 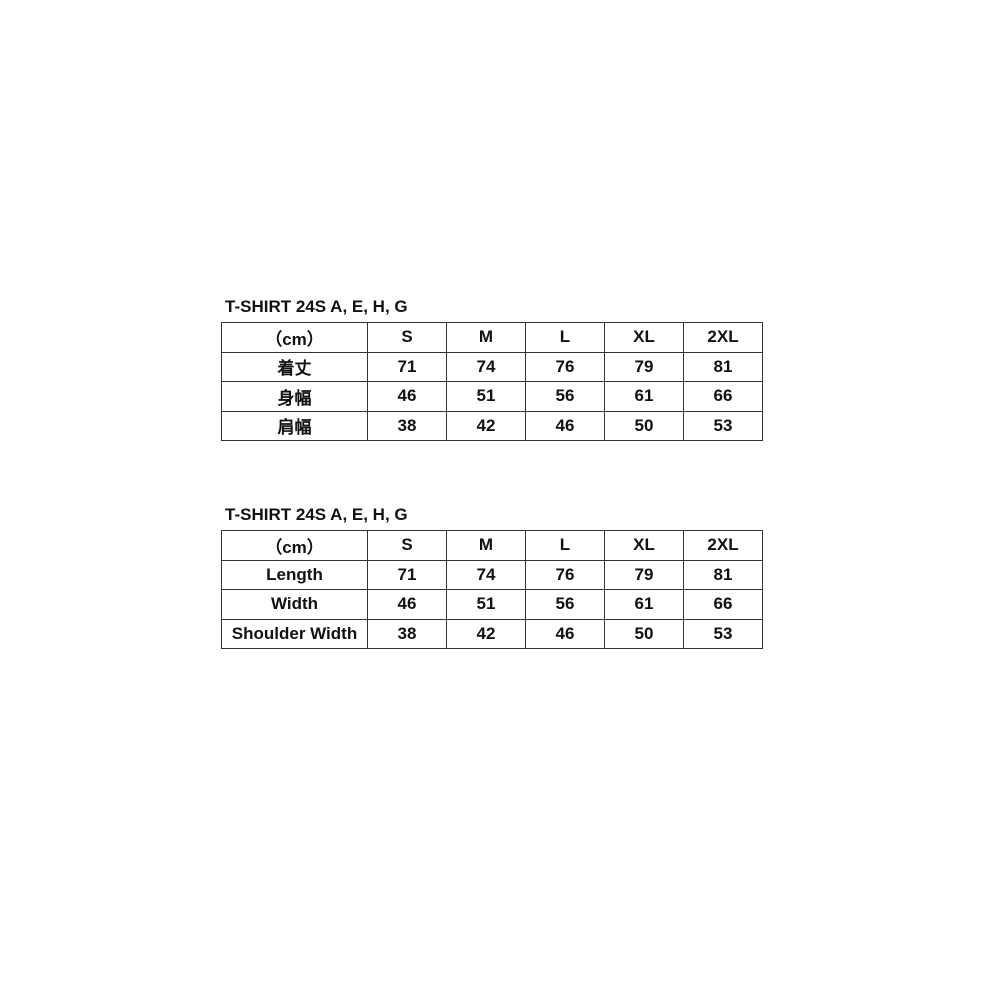 I want to click on row-label: Shoulder Width, so click(x=294, y=633).